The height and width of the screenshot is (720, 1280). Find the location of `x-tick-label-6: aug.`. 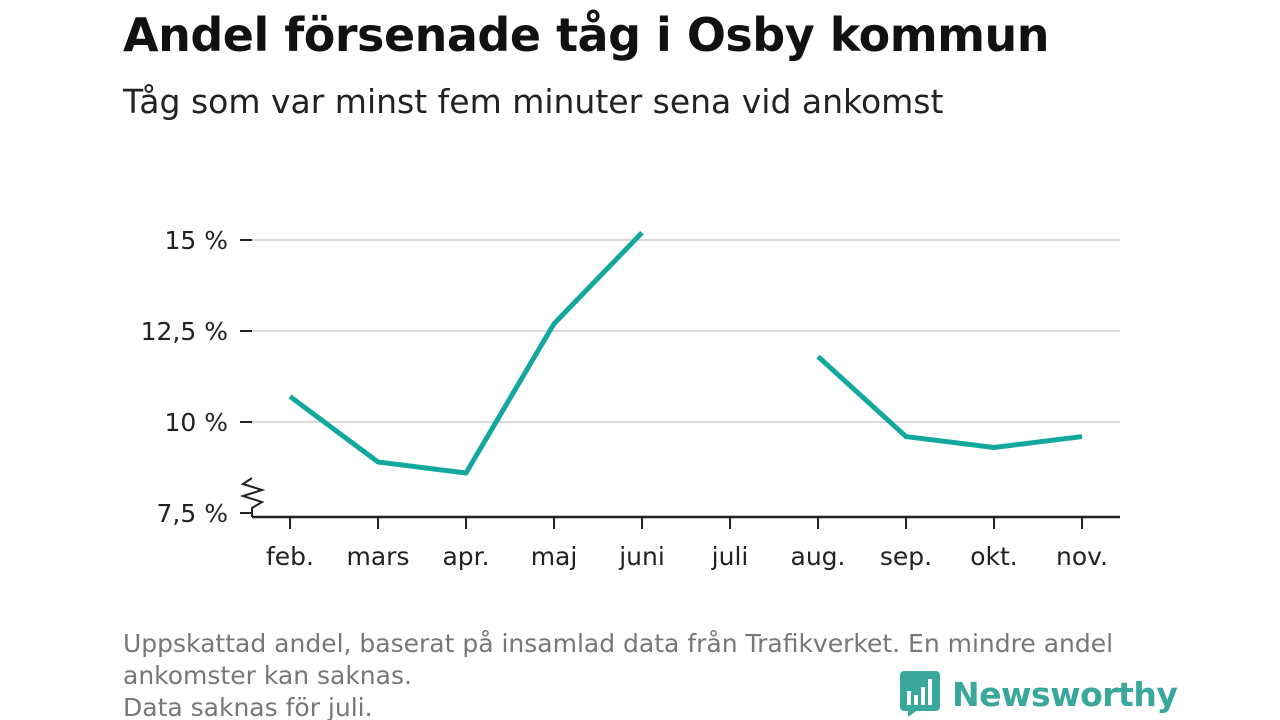

x-tick-label-6: aug. is located at coordinates (818, 556).